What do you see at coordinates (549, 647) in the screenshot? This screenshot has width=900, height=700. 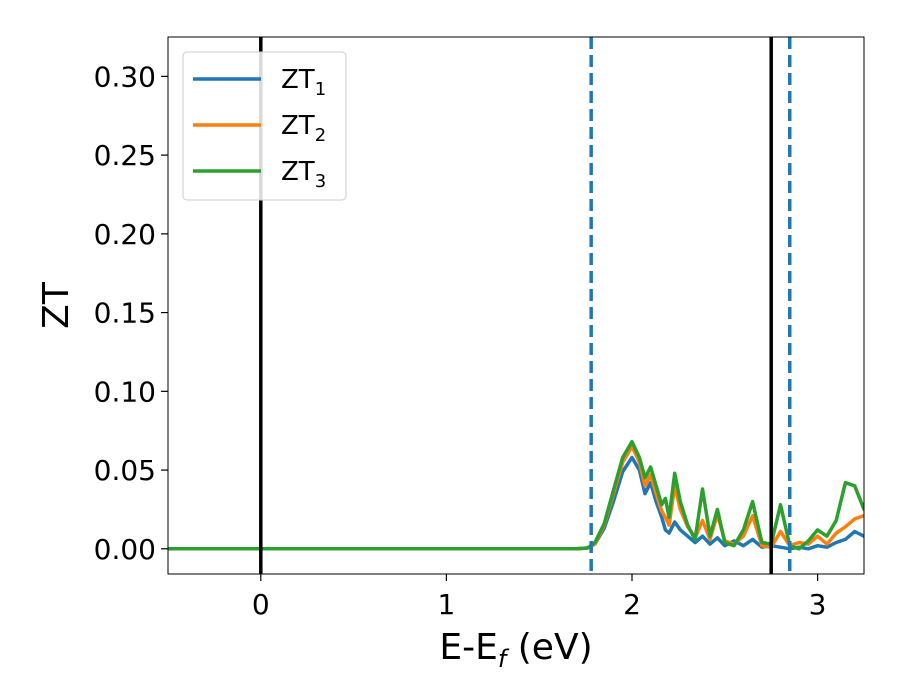 I see `x-axis-title-unit: (eV)` at bounding box center [549, 647].